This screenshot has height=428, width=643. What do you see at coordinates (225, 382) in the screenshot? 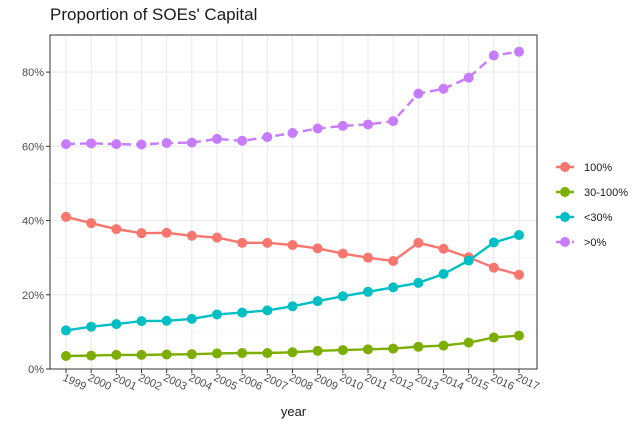
I see `x-tick-label: 2005` at bounding box center [225, 382].